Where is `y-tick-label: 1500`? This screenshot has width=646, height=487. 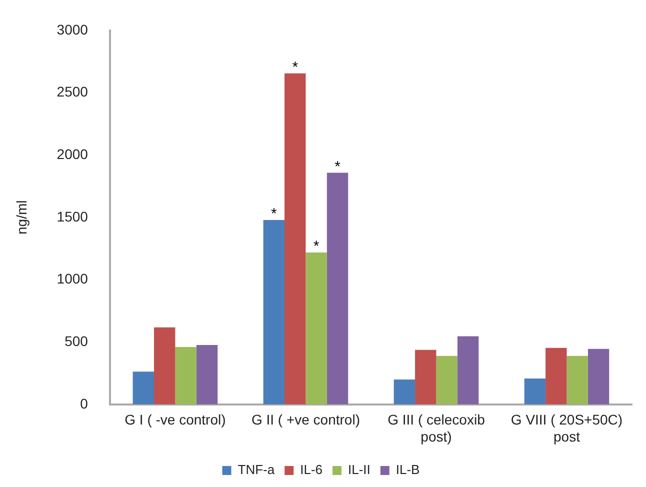
y-tick-label: 1500 is located at coordinates (72, 216).